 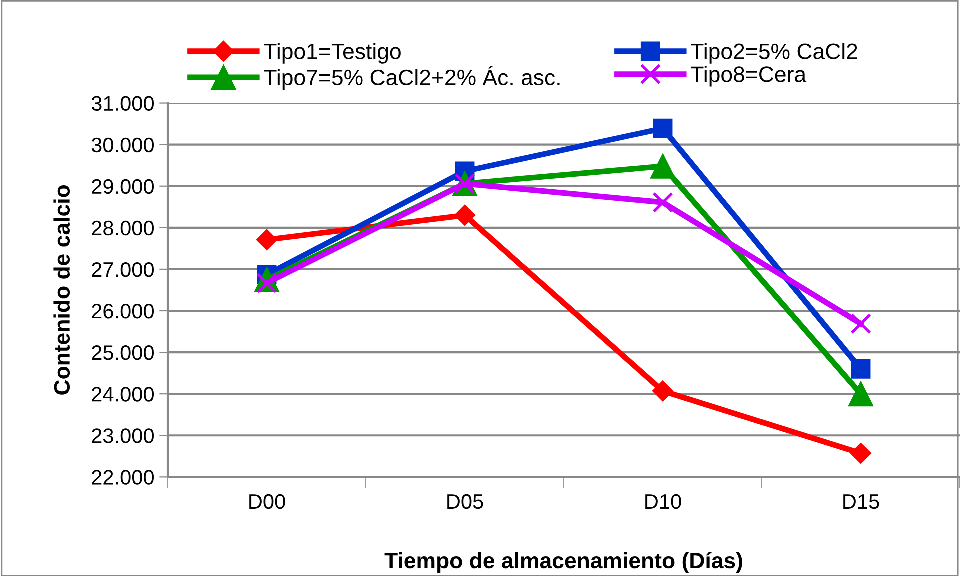 What do you see at coordinates (123, 477) in the screenshot?
I see `y-tick-label: 22.000` at bounding box center [123, 477].